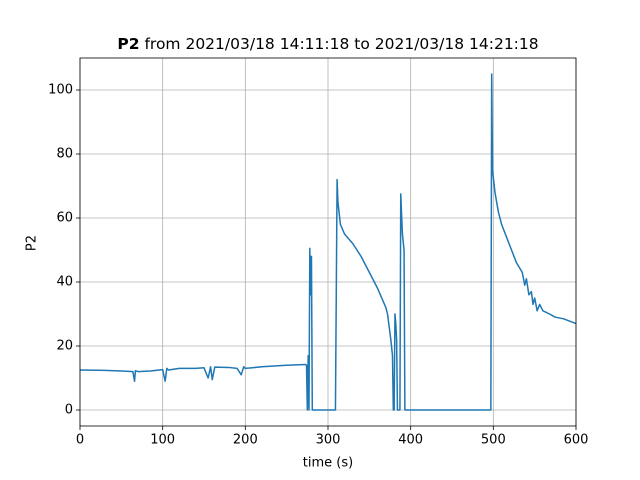  I want to click on x-tick-label: 200, so click(245, 440).